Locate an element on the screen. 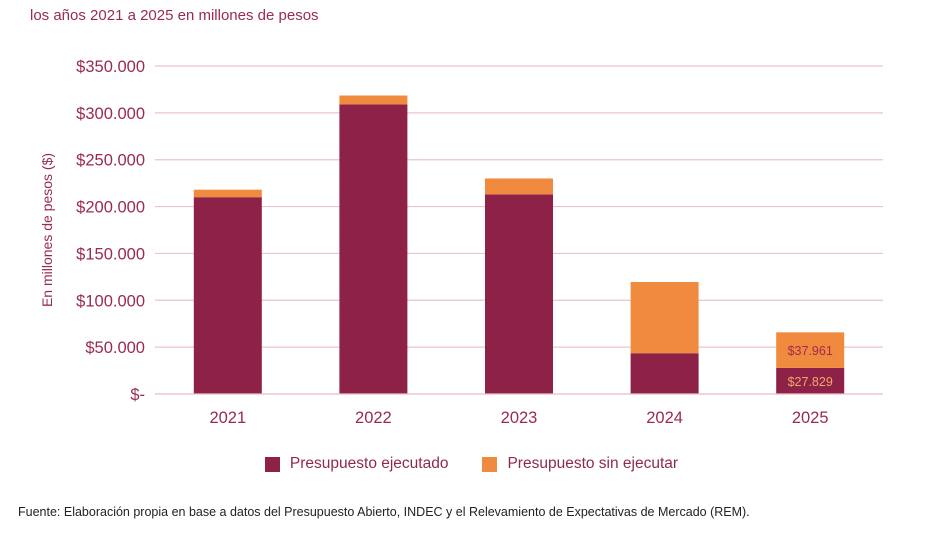 The width and height of the screenshot is (943, 539). x-tick-label: 2022 is located at coordinates (373, 418).